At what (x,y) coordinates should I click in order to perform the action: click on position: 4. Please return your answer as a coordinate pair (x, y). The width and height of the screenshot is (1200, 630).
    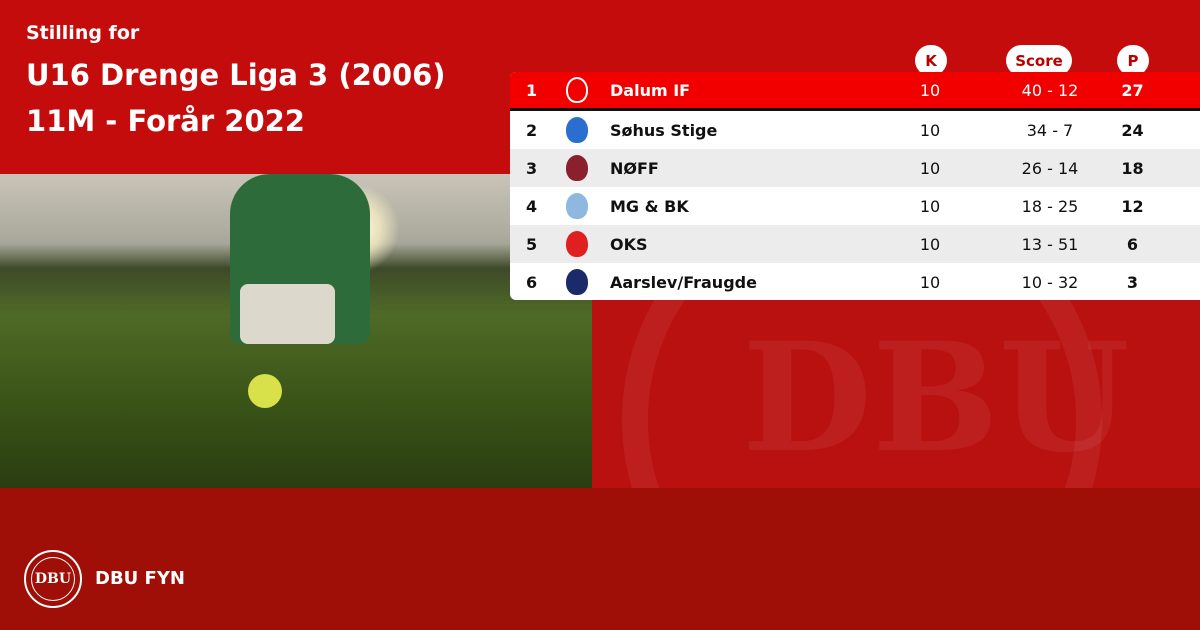
    Looking at the image, I should click on (532, 206).